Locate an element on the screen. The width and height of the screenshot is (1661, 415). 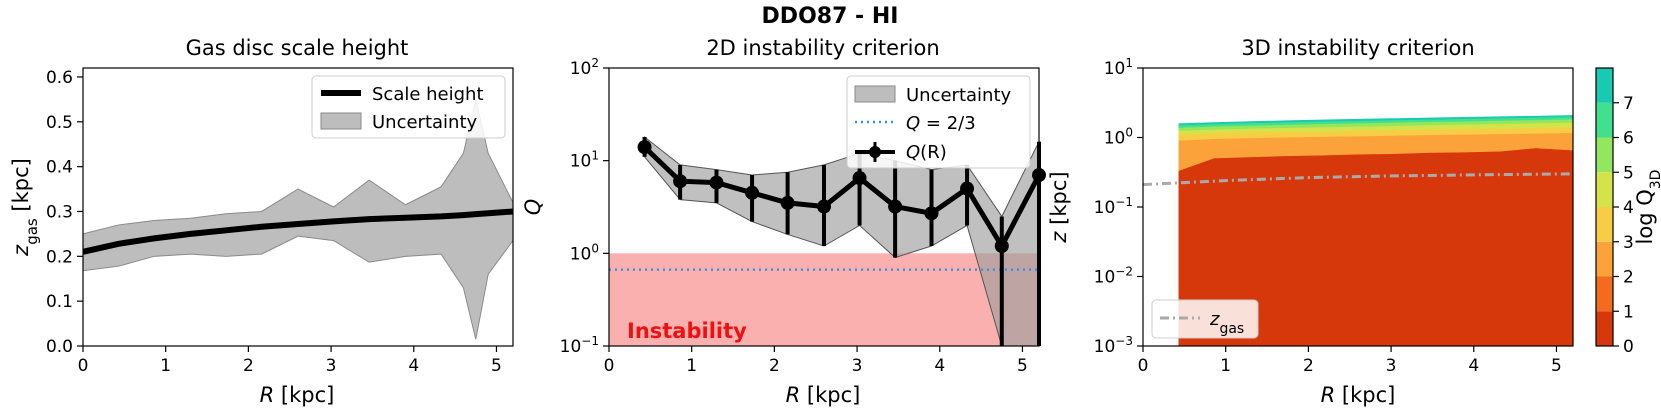
p1-ytick-label: 0.1 is located at coordinates (59, 302).